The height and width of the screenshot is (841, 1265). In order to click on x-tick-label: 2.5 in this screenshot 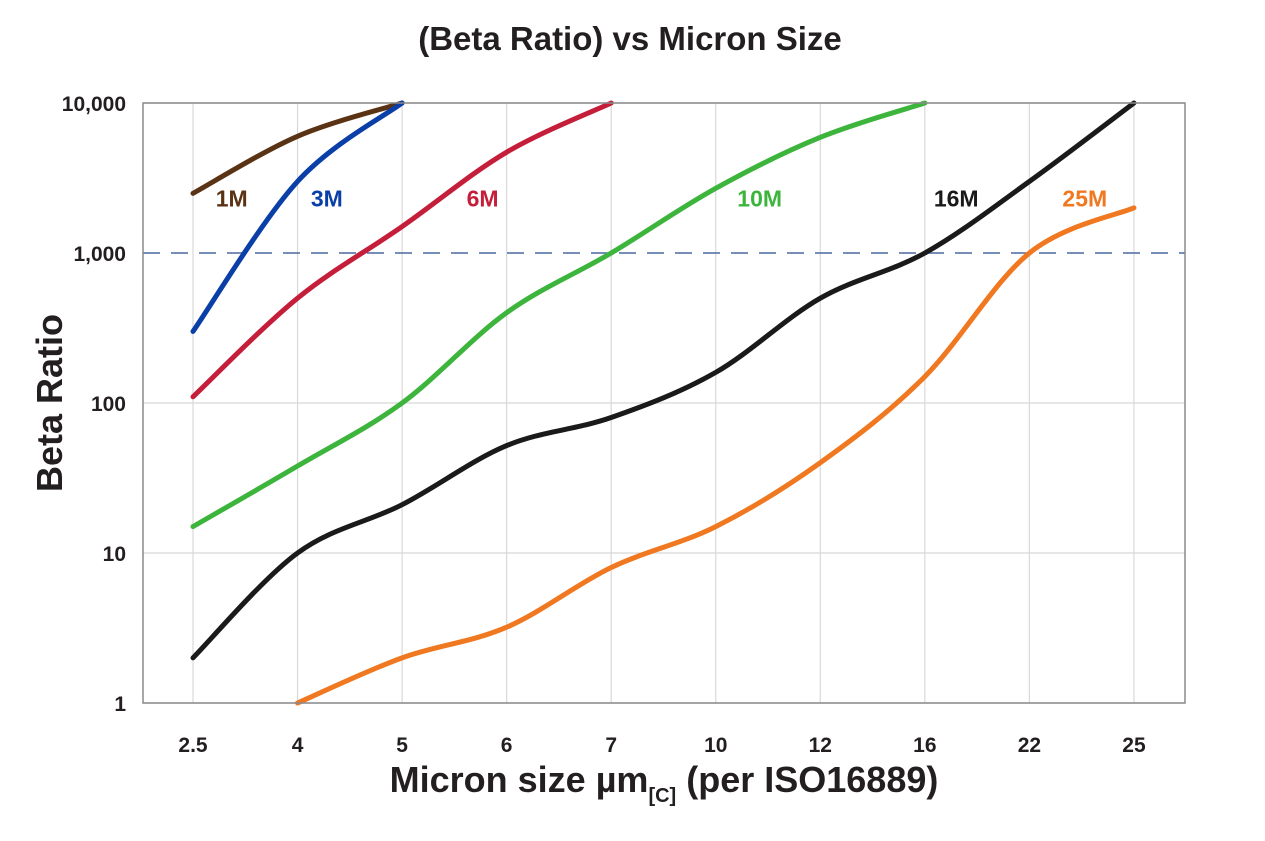, I will do `click(193, 745)`.